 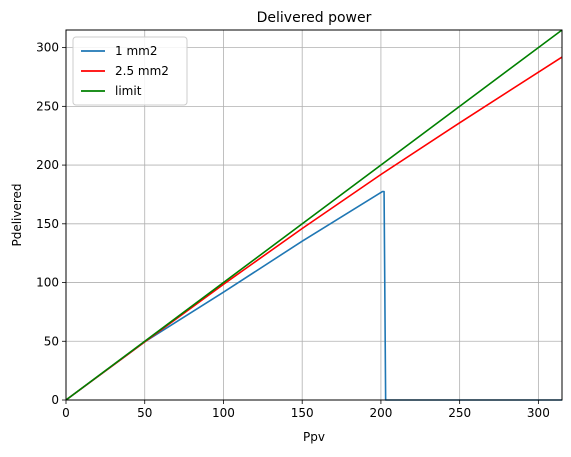 I want to click on y-tick-label: 300, so click(x=47, y=48).